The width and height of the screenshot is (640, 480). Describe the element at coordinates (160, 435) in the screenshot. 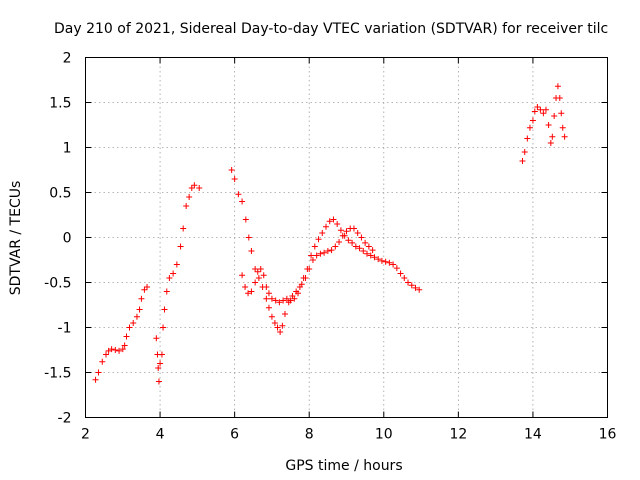

I see `x-tick-label: 4` at that location.